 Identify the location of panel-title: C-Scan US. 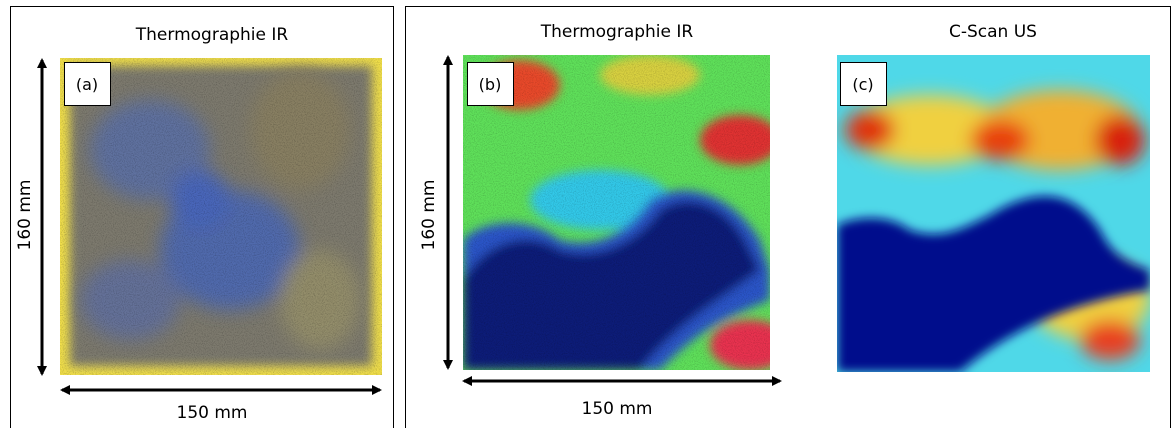
(993, 32).